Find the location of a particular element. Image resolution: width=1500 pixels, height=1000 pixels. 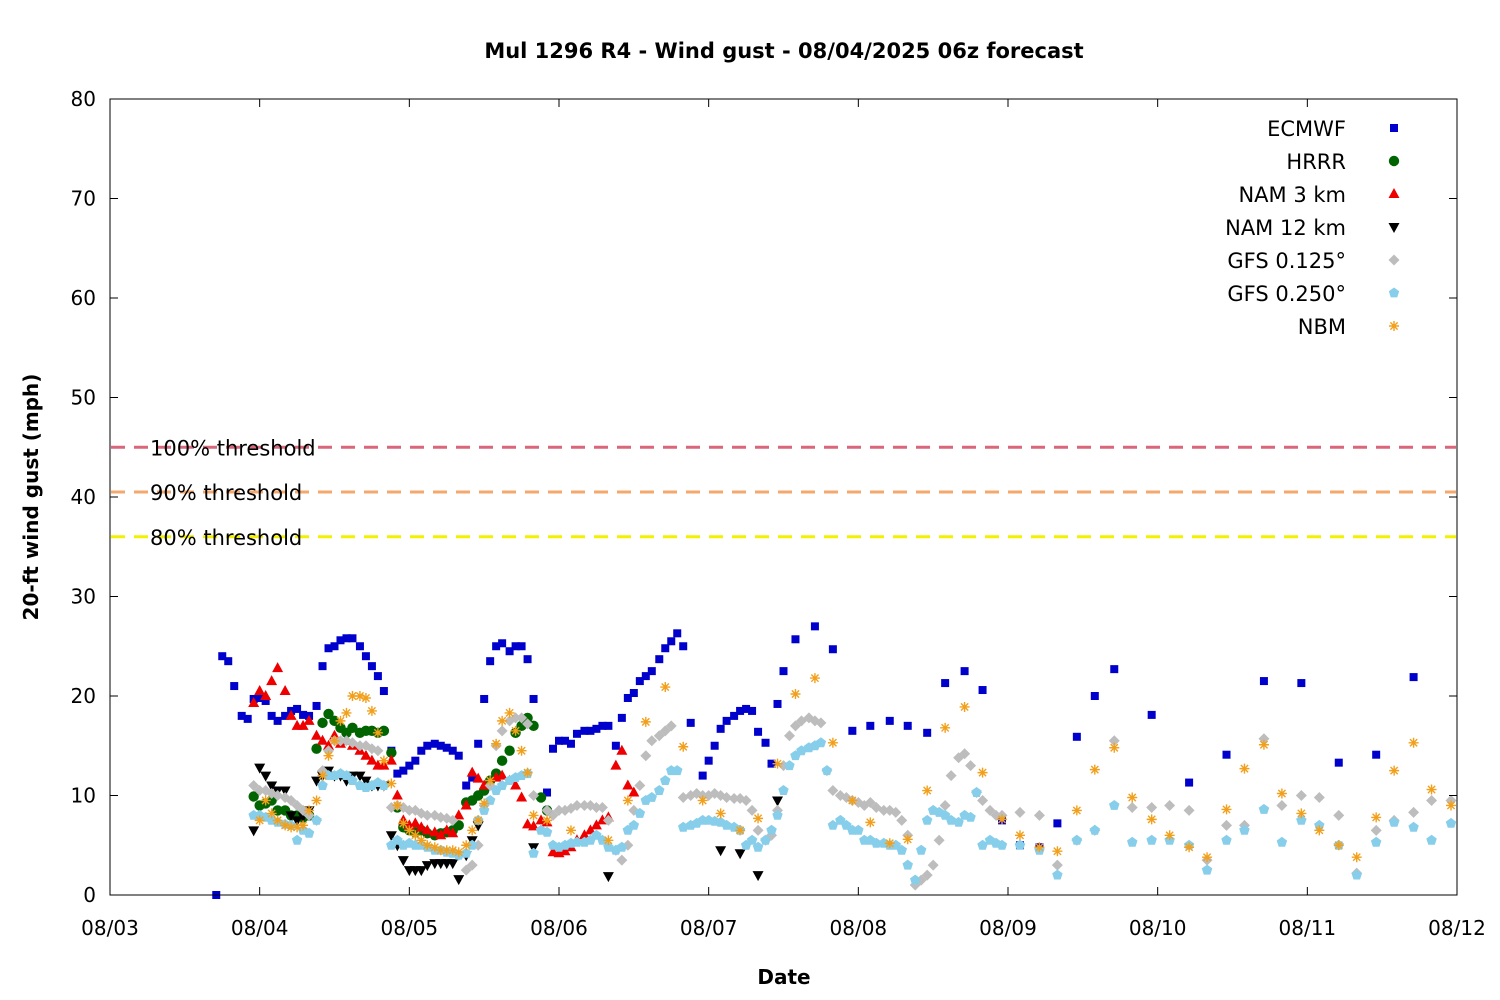

x-tick-label: 08/06 is located at coordinates (559, 928).